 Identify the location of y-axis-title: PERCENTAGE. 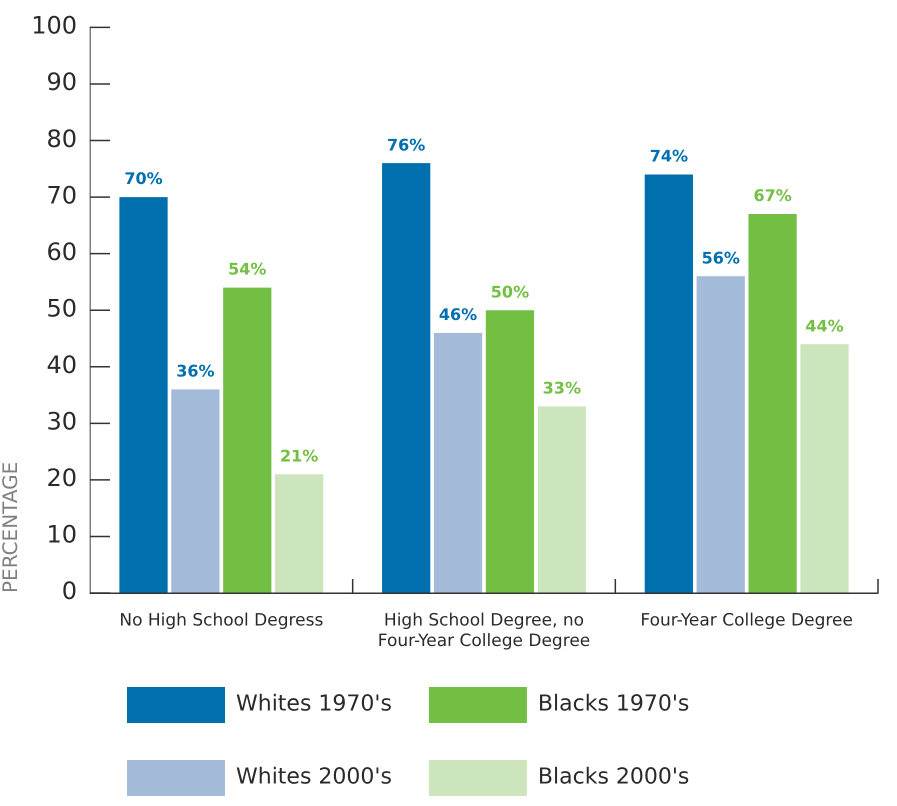
(11, 527).